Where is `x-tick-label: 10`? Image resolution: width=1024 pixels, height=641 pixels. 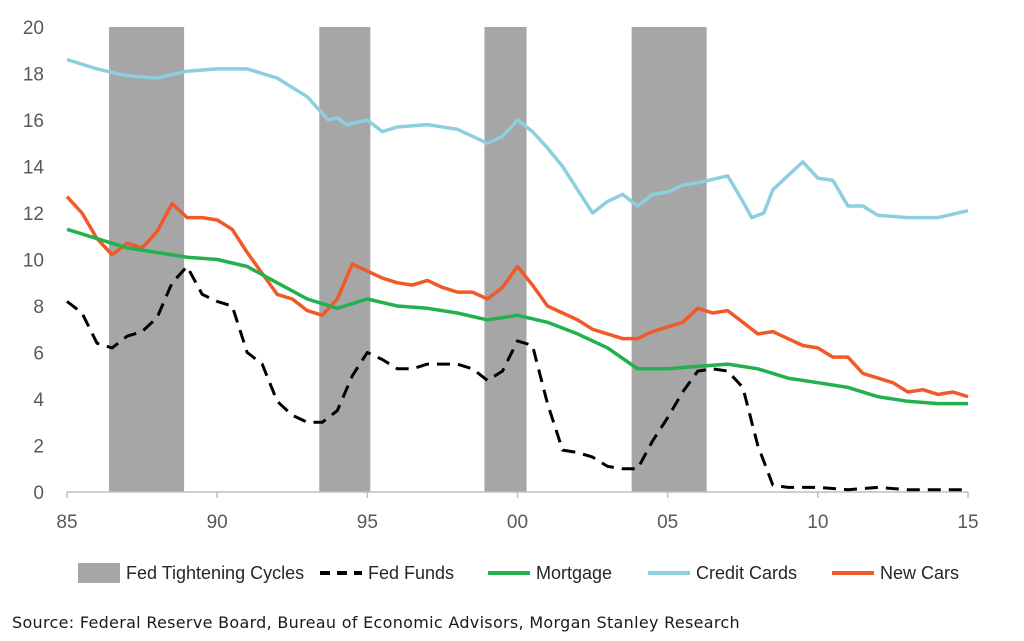 x-tick-label: 10 is located at coordinates (817, 522).